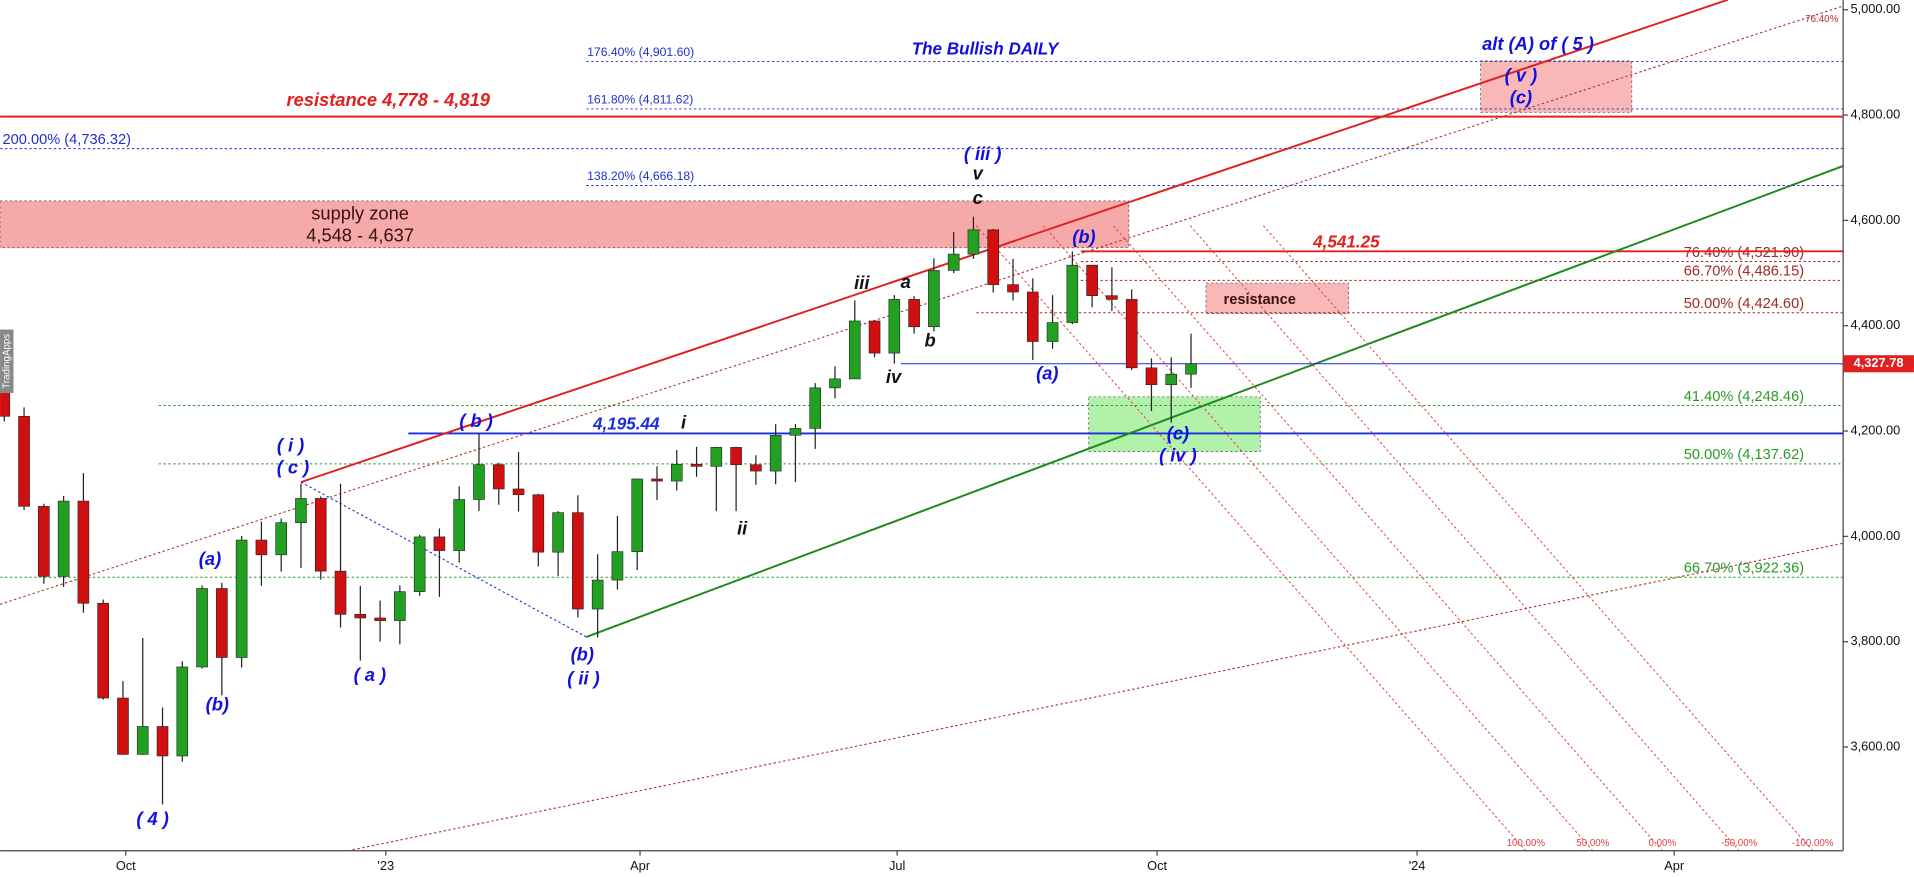 Image resolution: width=1914 pixels, height=877 pixels. I want to click on annotation: 4,548 - 4,637, so click(360, 235).